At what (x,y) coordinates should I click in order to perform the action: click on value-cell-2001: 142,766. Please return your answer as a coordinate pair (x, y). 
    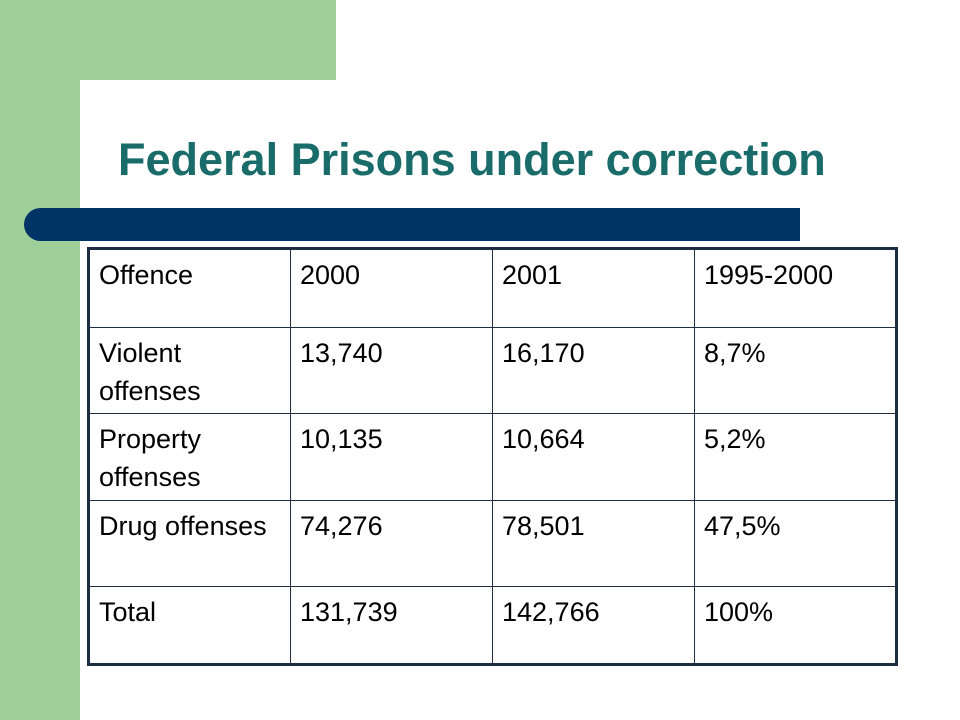
    Looking at the image, I should click on (593, 625).